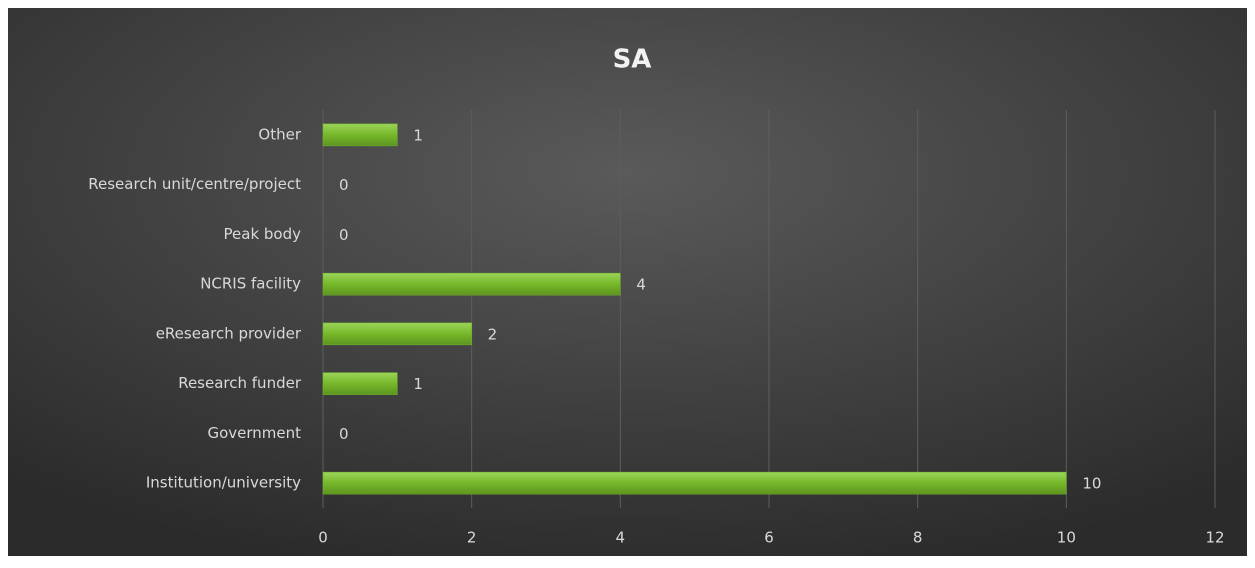 The width and height of the screenshot is (1255, 568). I want to click on y-tick-label: eResearch provider, so click(229, 333).